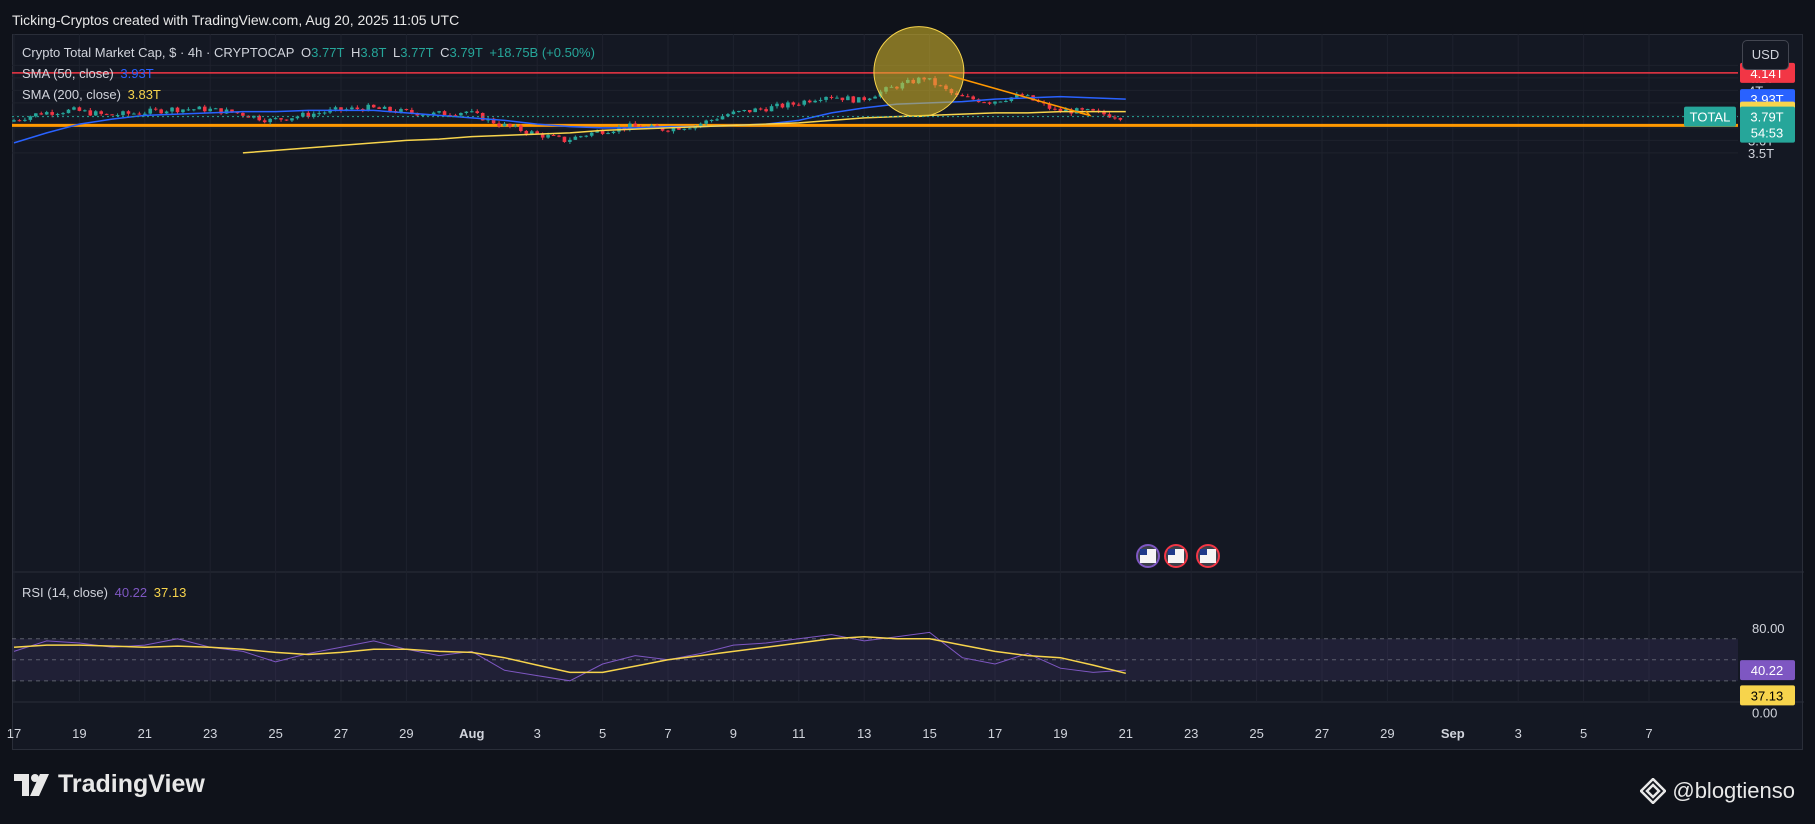  Describe the element at coordinates (109, 784) in the screenshot. I see `tradingview-logo: TradingView` at that location.